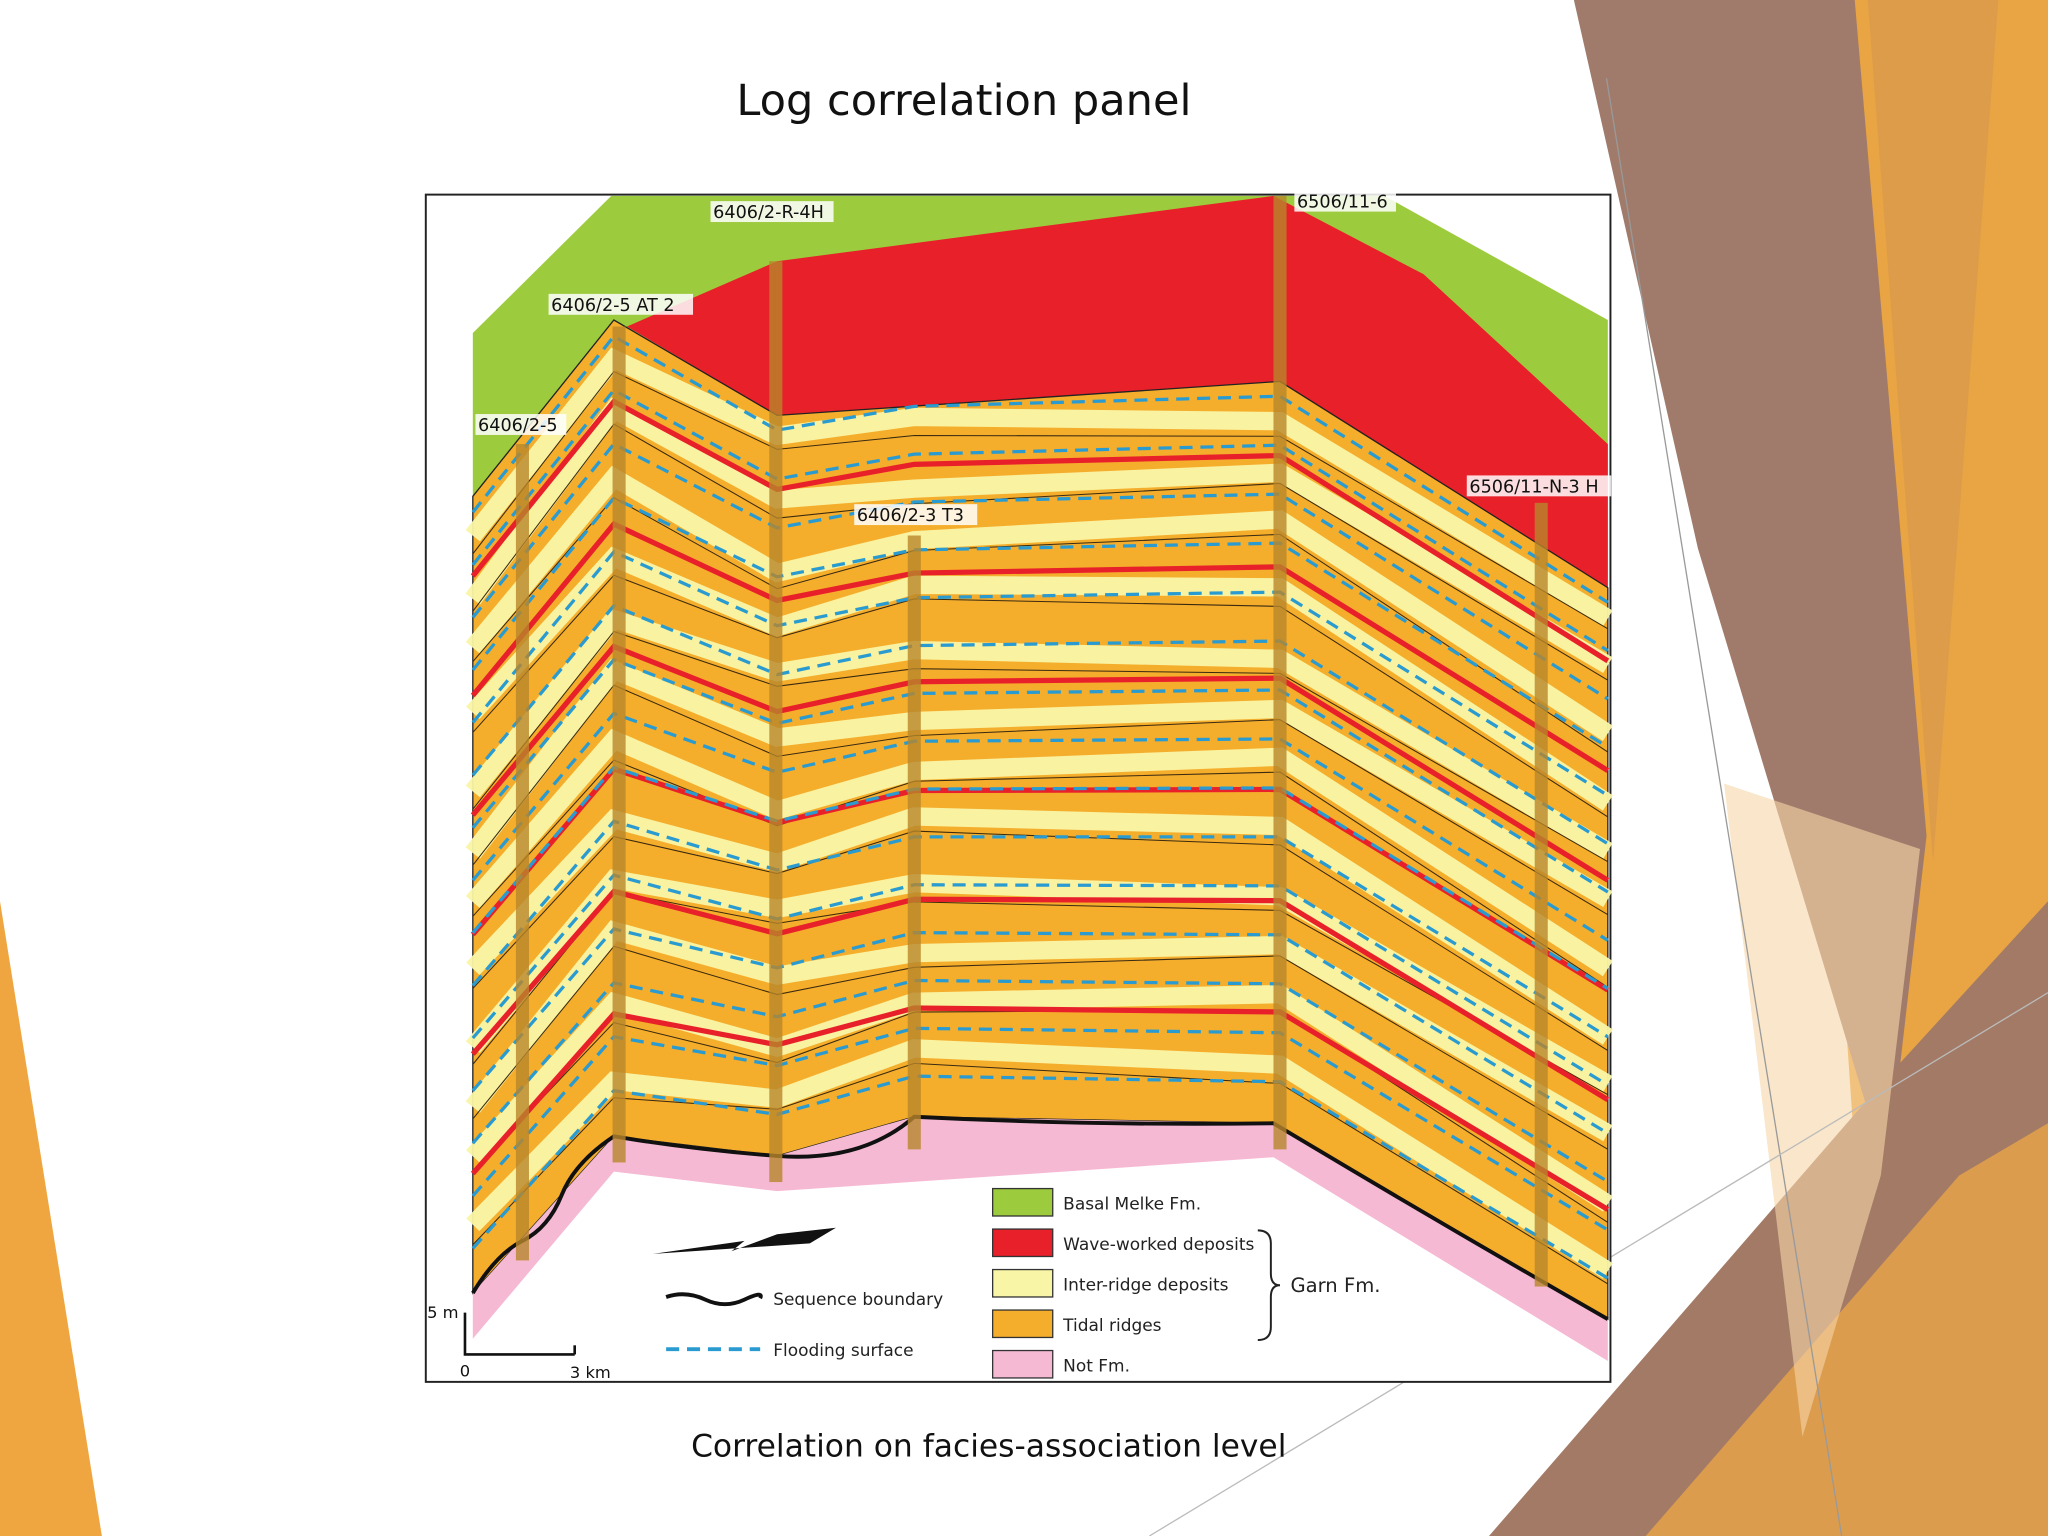 This screenshot has height=1536, width=2048. I want to click on legend-label: Tidal ridges, so click(1112, 1326).